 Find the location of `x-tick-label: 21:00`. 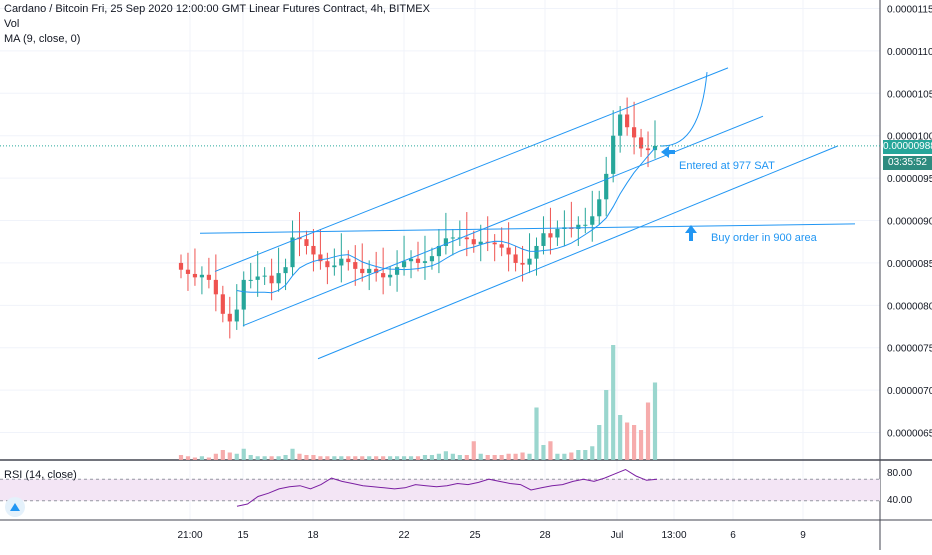

x-tick-label: 21:00 is located at coordinates (189, 535).